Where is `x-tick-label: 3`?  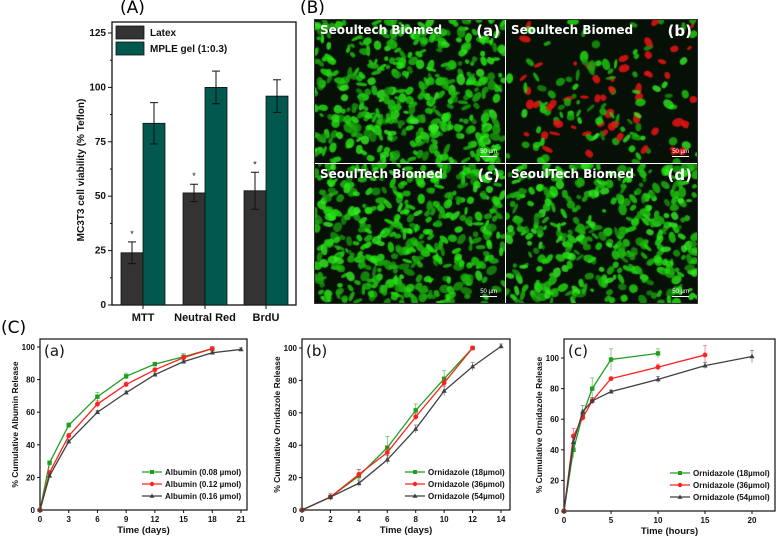 x-tick-label: 3 is located at coordinates (68, 519).